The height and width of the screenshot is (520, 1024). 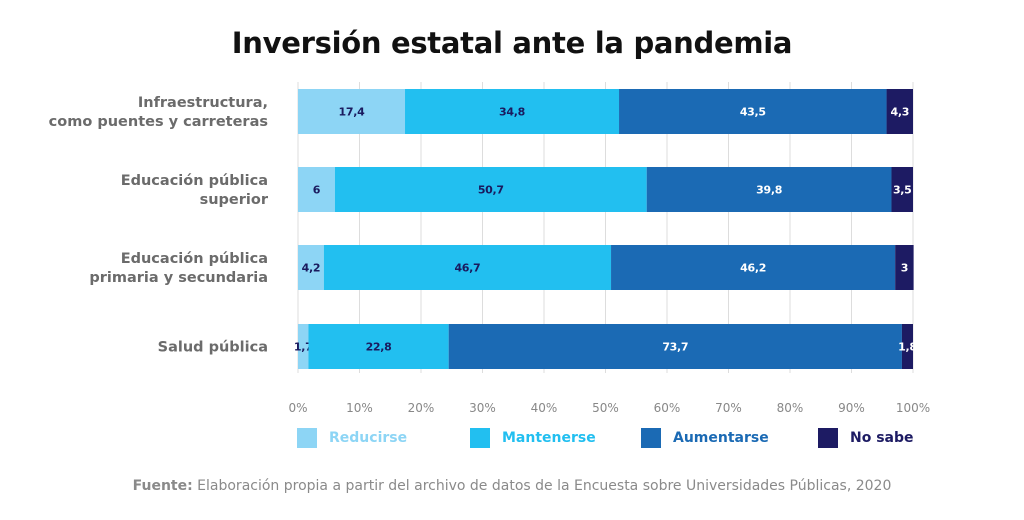 What do you see at coordinates (851, 408) in the screenshot?
I see `x-tick-label: 90%` at bounding box center [851, 408].